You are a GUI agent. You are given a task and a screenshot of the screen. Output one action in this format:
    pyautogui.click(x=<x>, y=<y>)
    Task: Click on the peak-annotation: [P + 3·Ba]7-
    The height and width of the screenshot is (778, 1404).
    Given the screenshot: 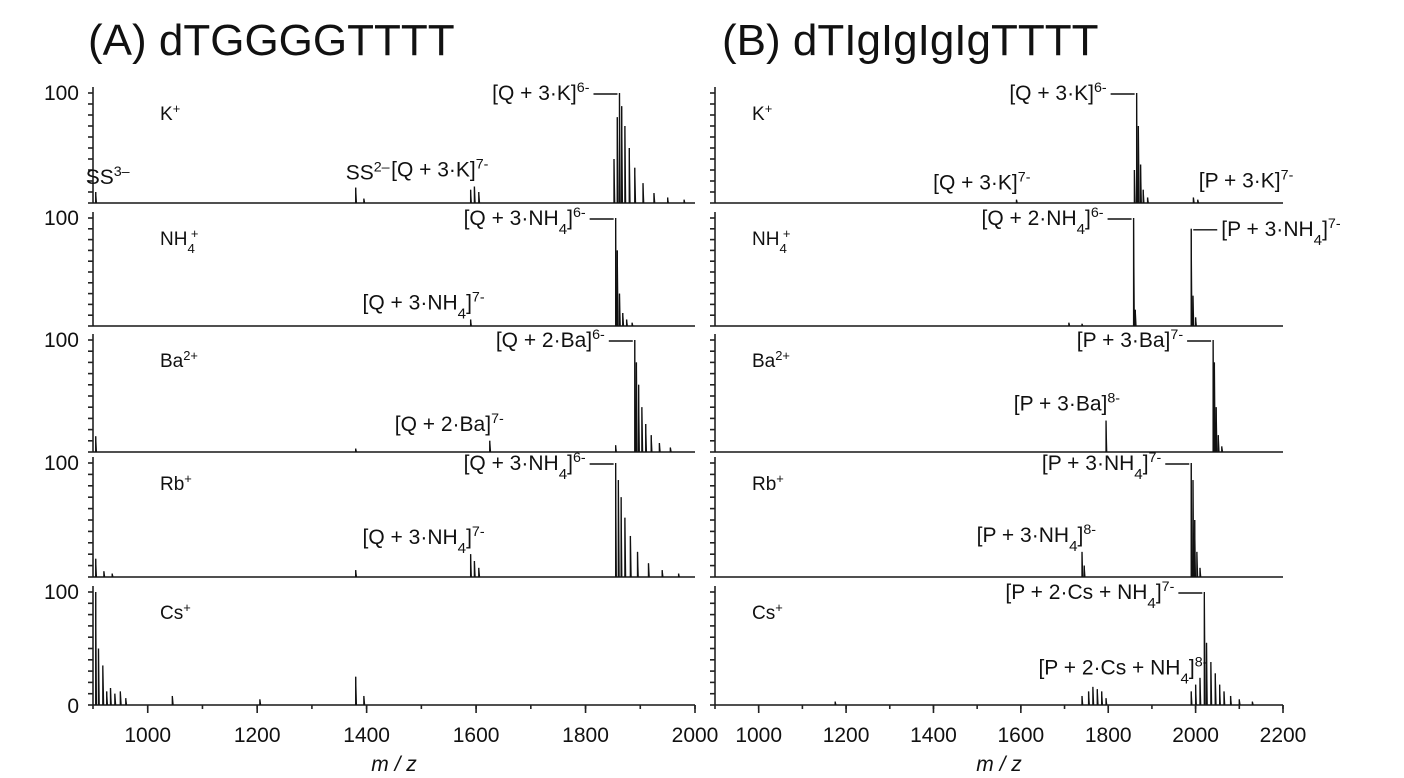 What is the action you would take?
    pyautogui.click(x=1130, y=339)
    